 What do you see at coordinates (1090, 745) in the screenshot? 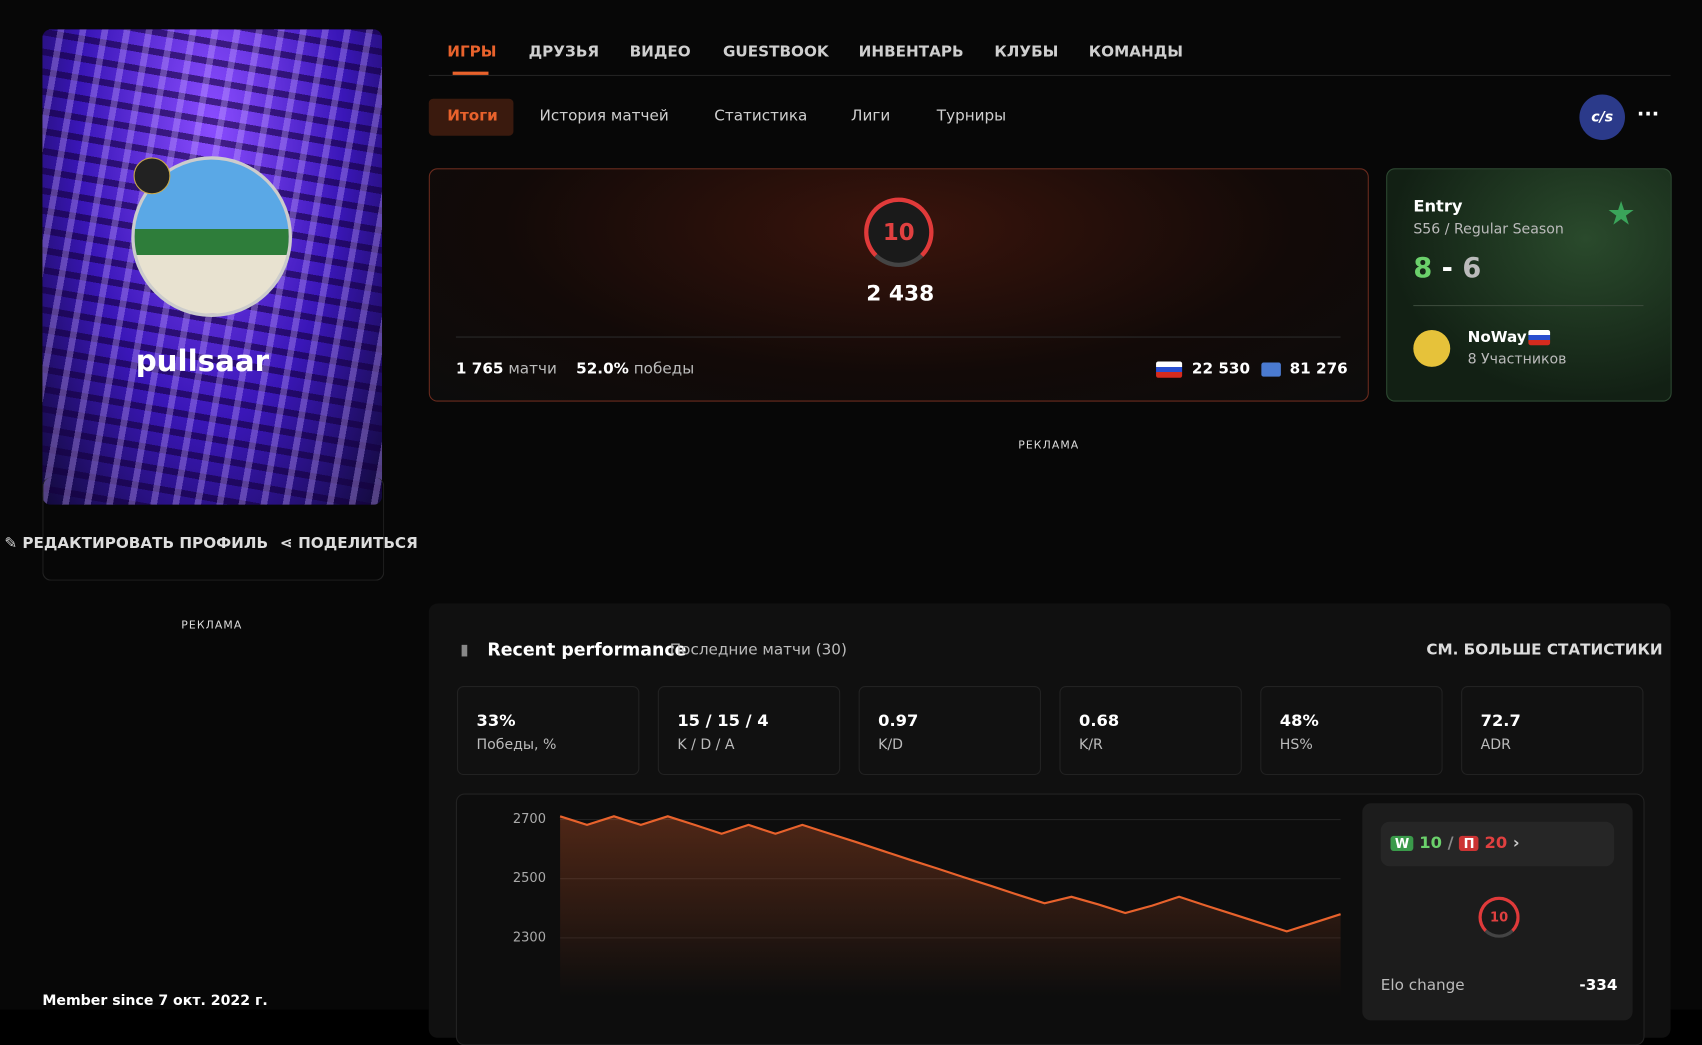
I see `stat-label: K/R` at bounding box center [1090, 745].